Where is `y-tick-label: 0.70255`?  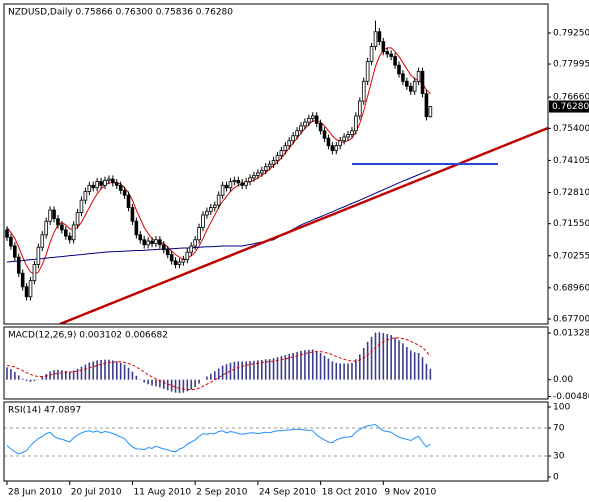
y-tick-label: 0.70255 is located at coordinates (571, 256).